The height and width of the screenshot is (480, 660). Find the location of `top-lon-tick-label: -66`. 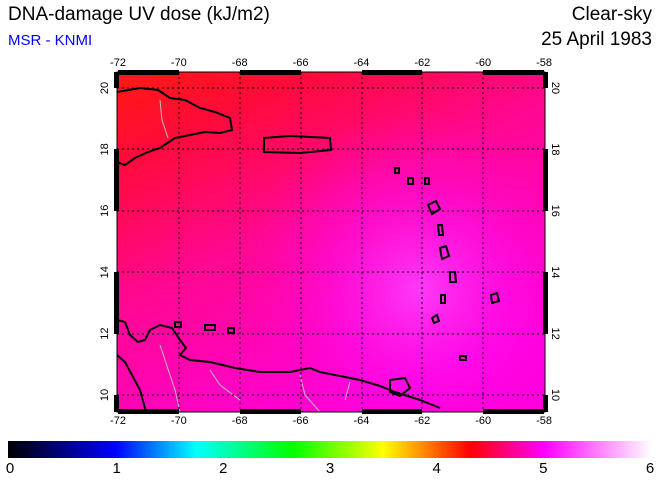

top-lon-tick-label: -66 is located at coordinates (301, 63).